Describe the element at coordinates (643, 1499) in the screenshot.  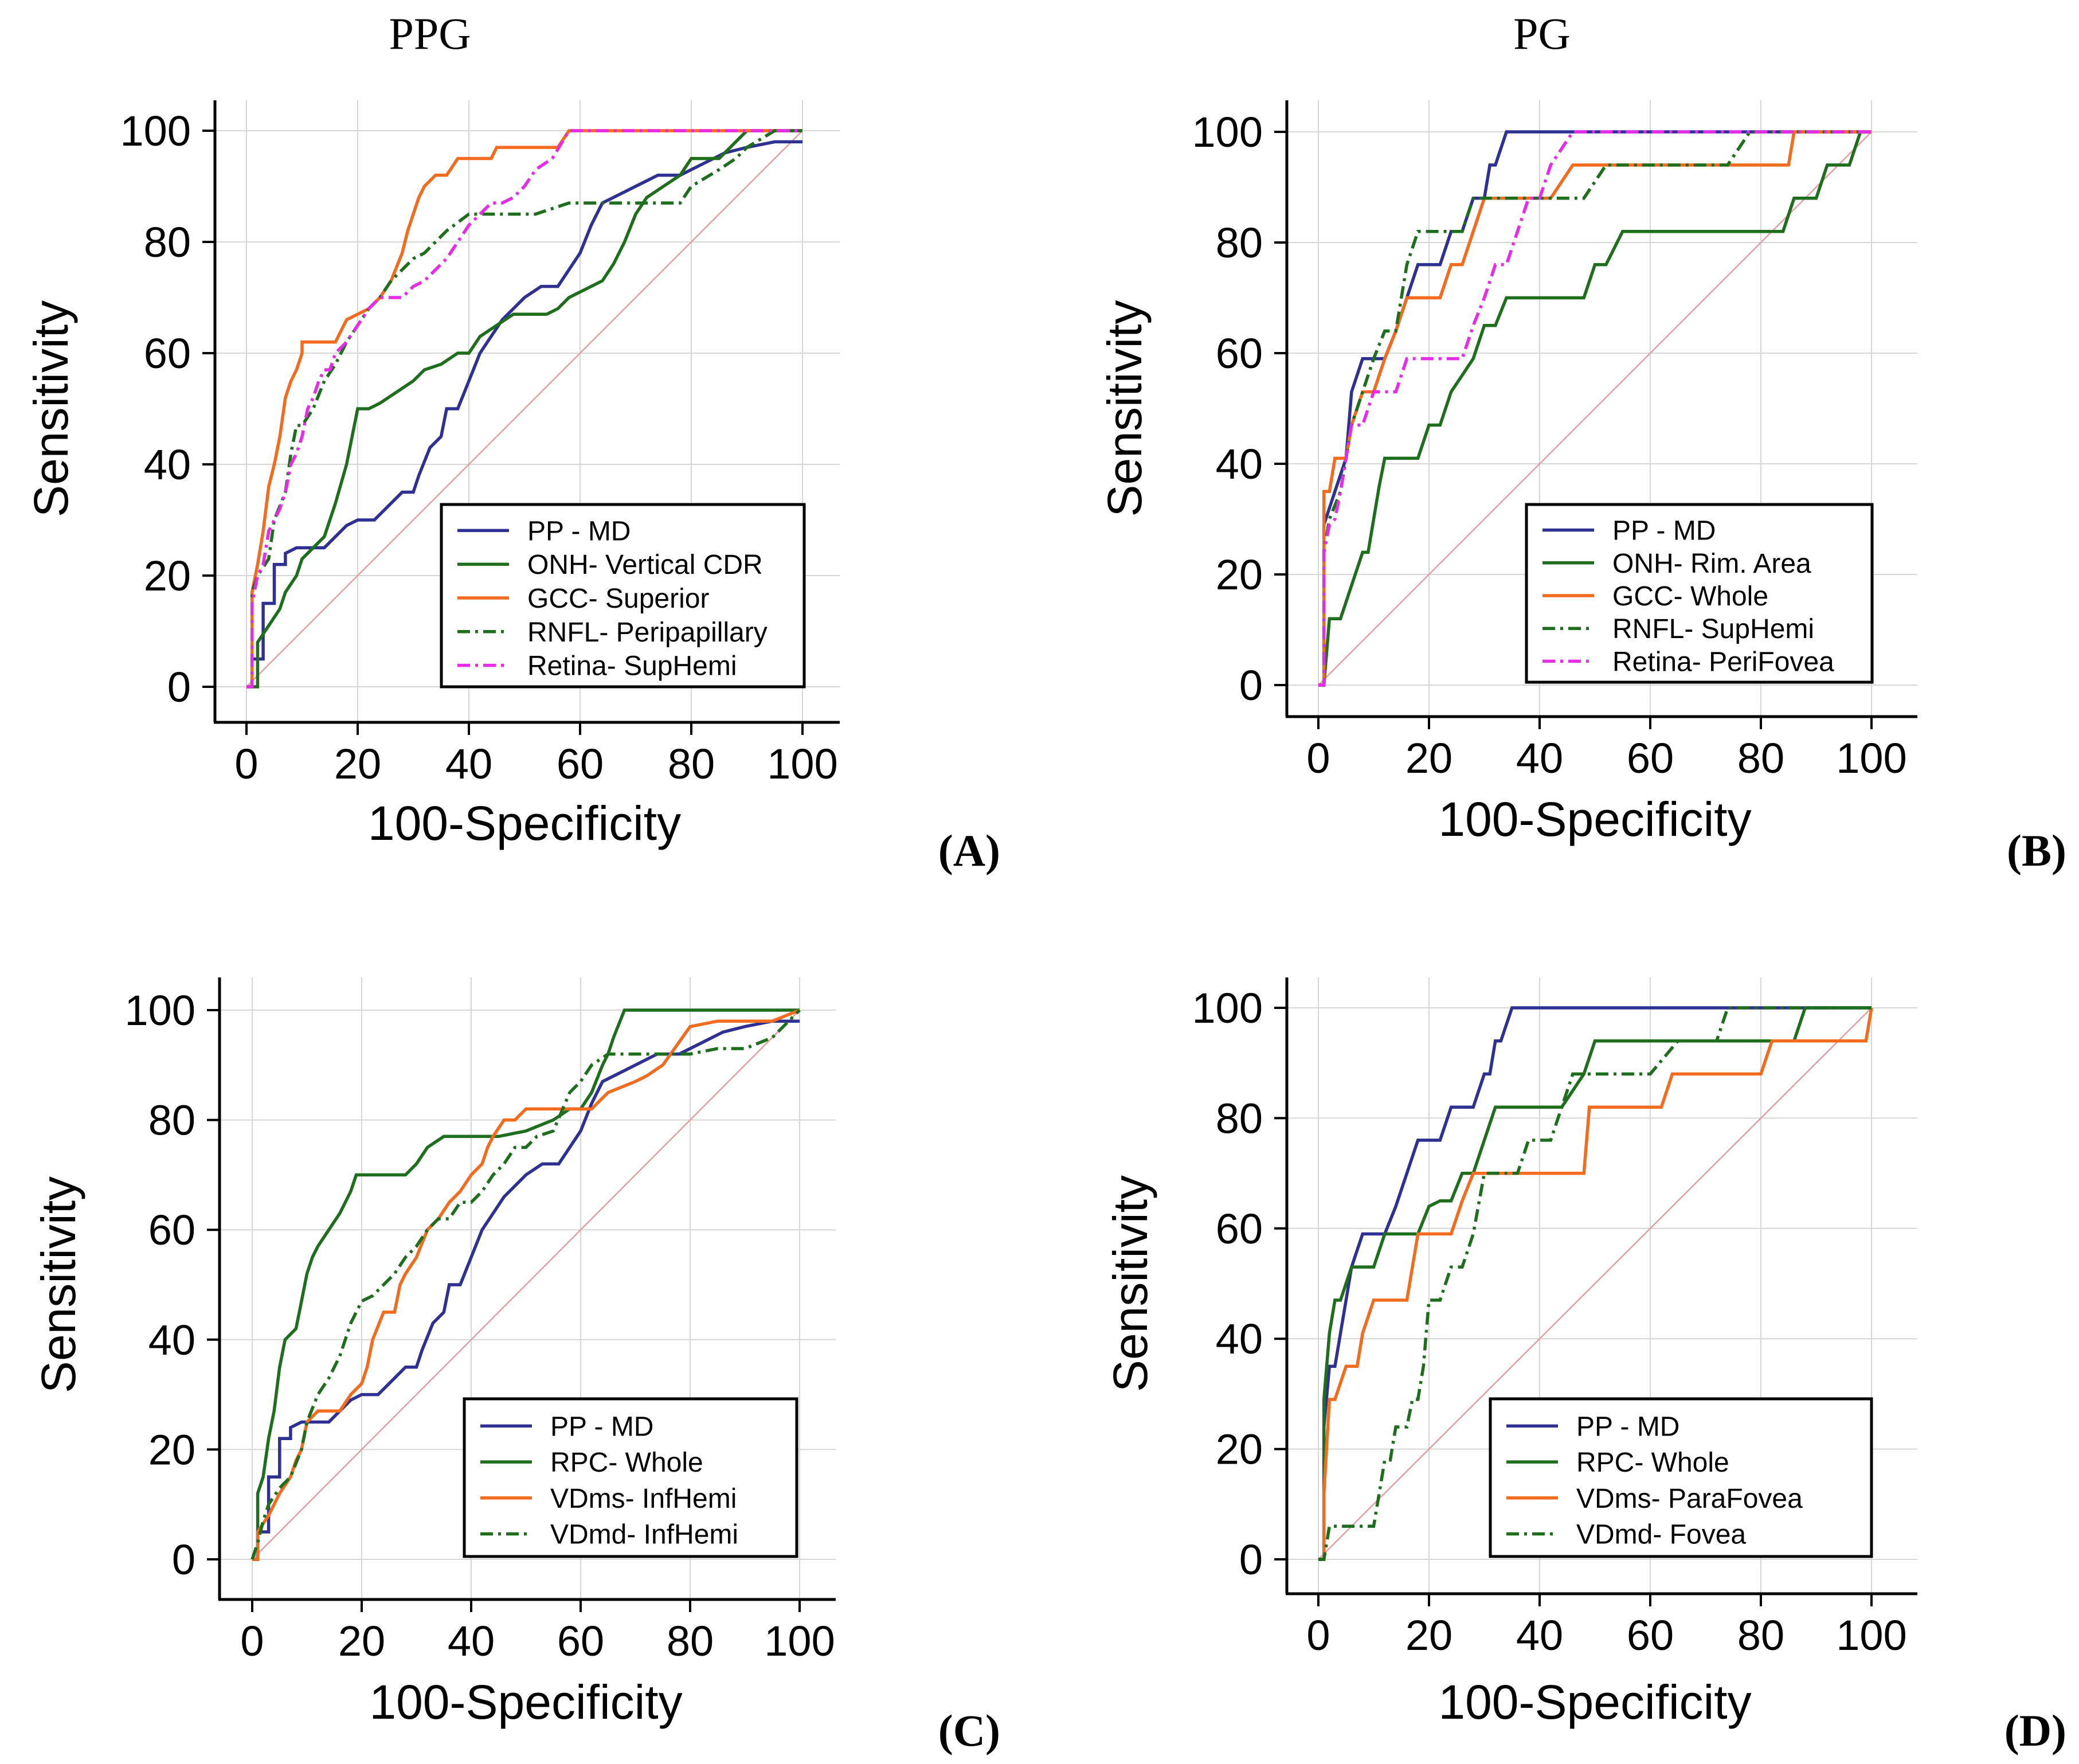
I see `legend-label: VDms- InfHemi` at that location.